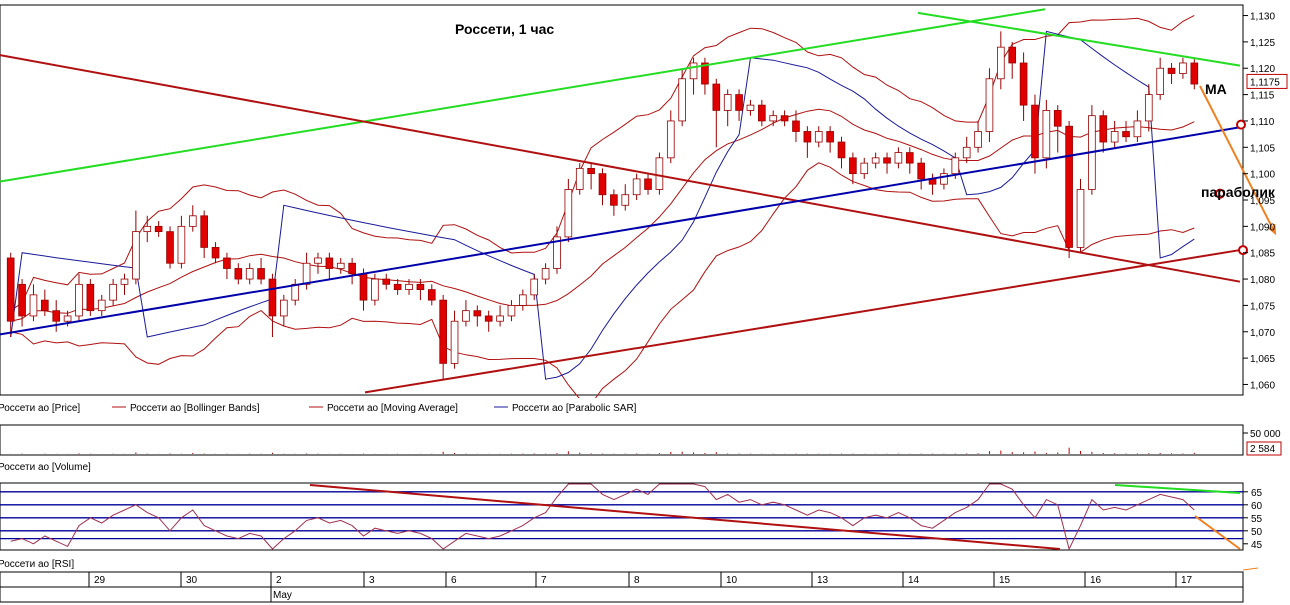  I want to click on forecast-arrow, so click(1237, 159).